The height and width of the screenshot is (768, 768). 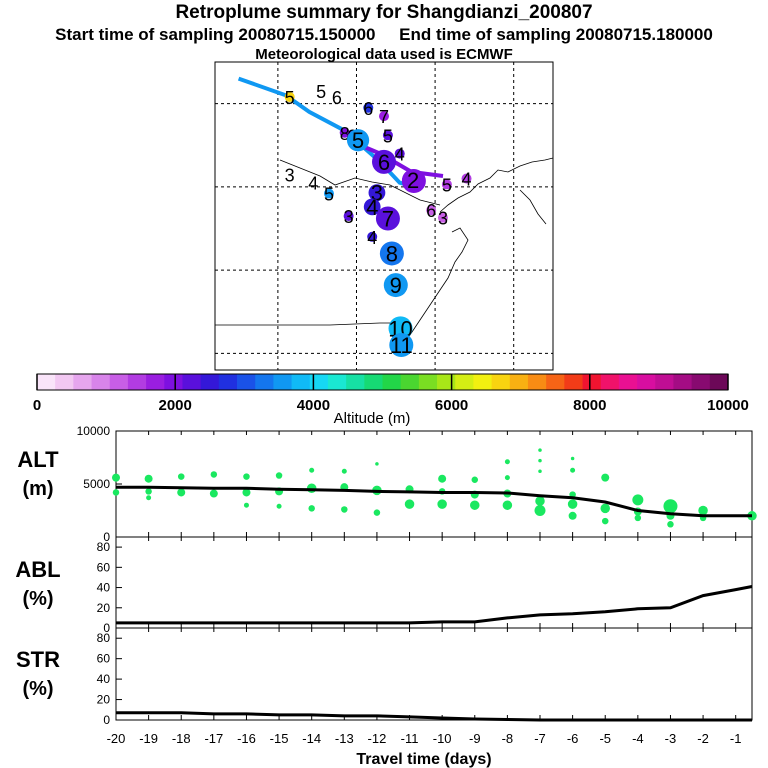 I want to click on x-tick-label: -1, so click(x=736, y=738).